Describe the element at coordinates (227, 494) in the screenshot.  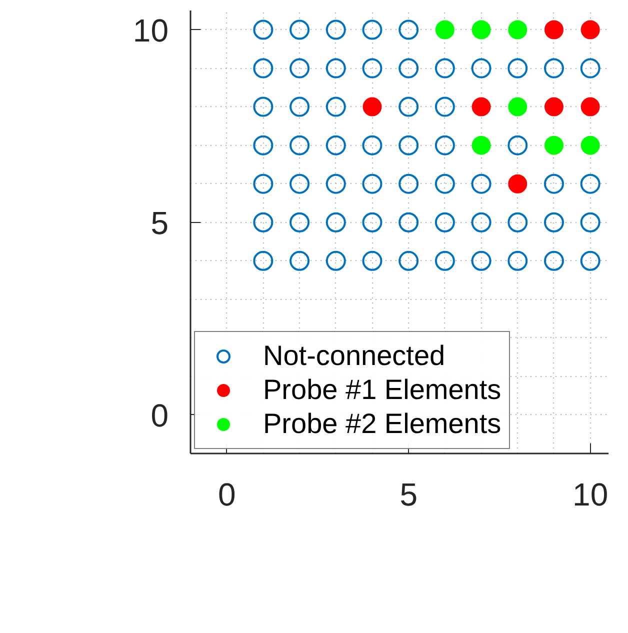
I see `x-tick-label: 0` at that location.